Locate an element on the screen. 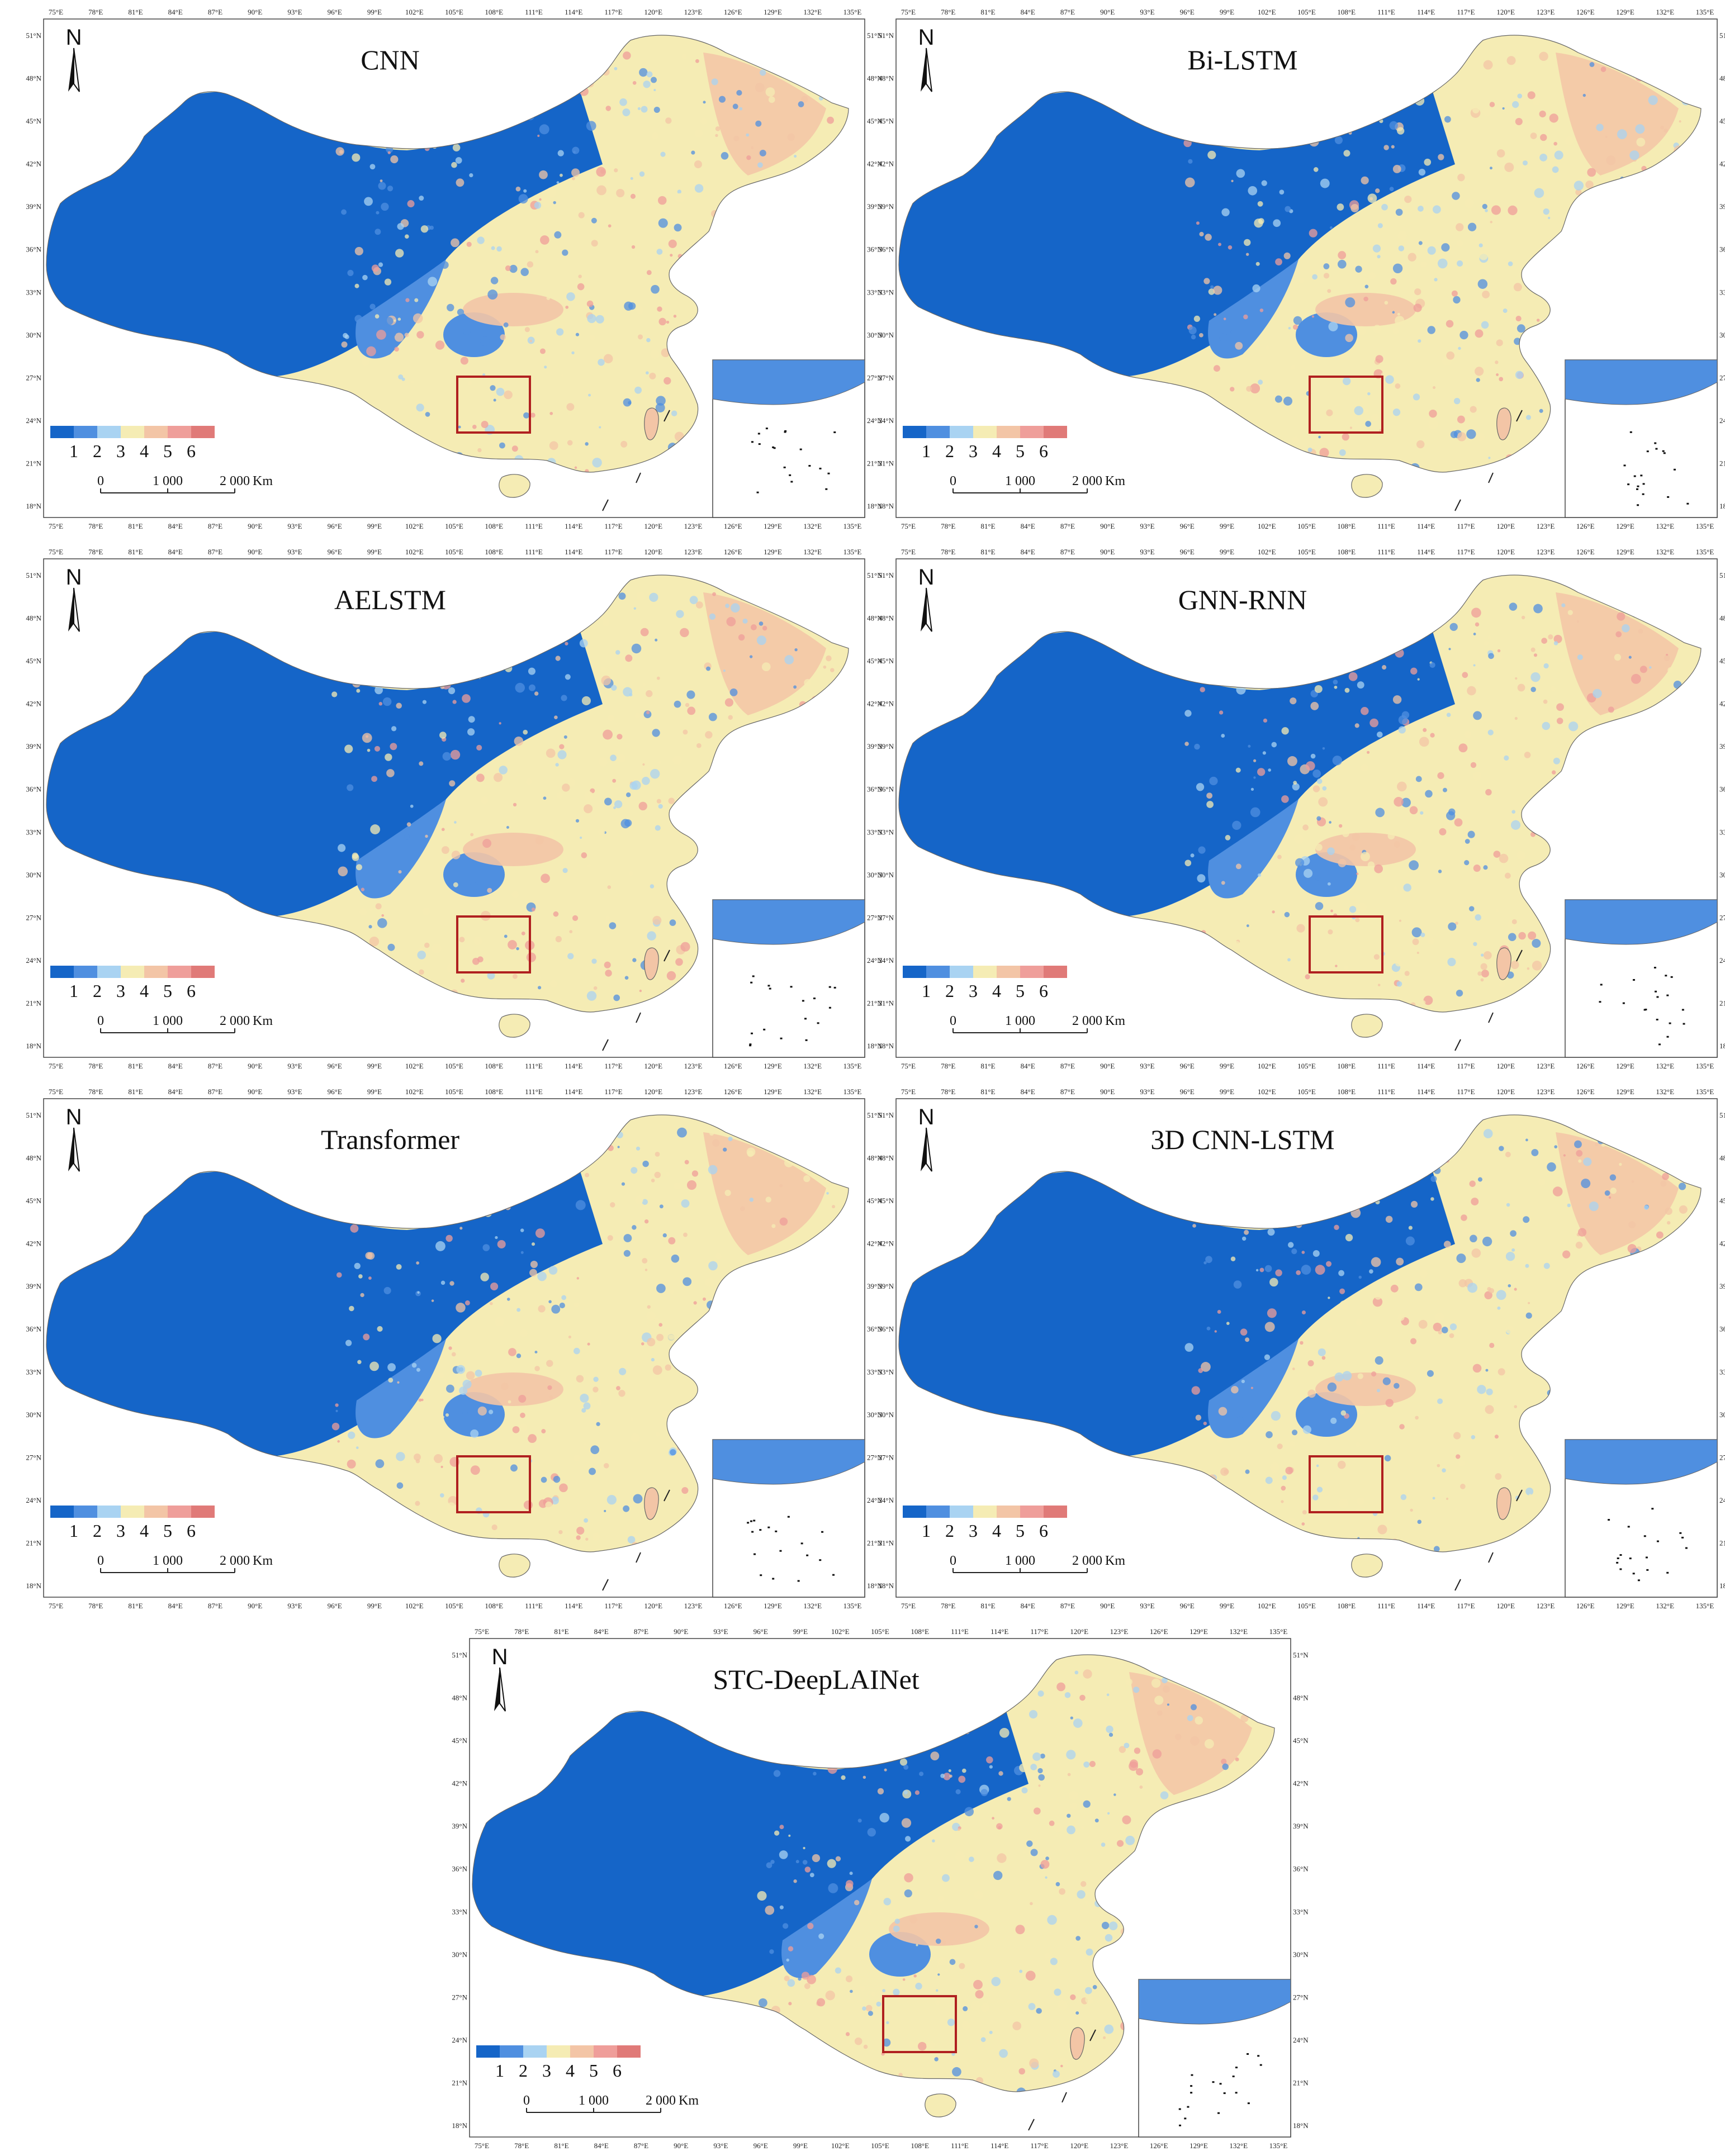 Image resolution: width=1725 pixels, height=2156 pixels. panel-title: Bi-LSTM is located at coordinates (1242, 59).